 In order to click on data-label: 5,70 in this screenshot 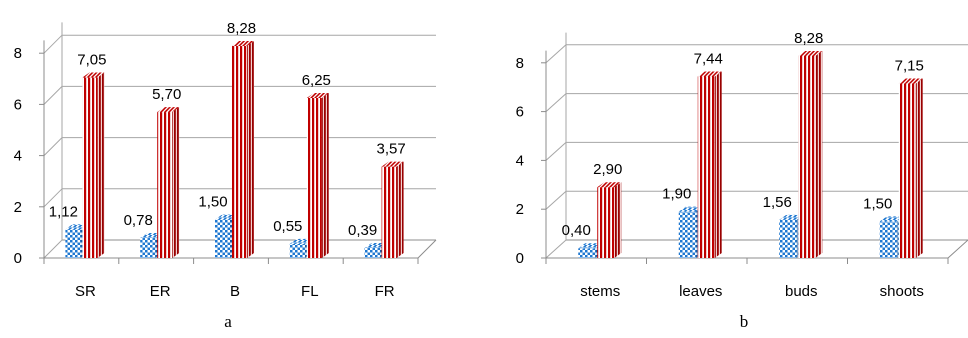, I will do `click(166, 94)`.